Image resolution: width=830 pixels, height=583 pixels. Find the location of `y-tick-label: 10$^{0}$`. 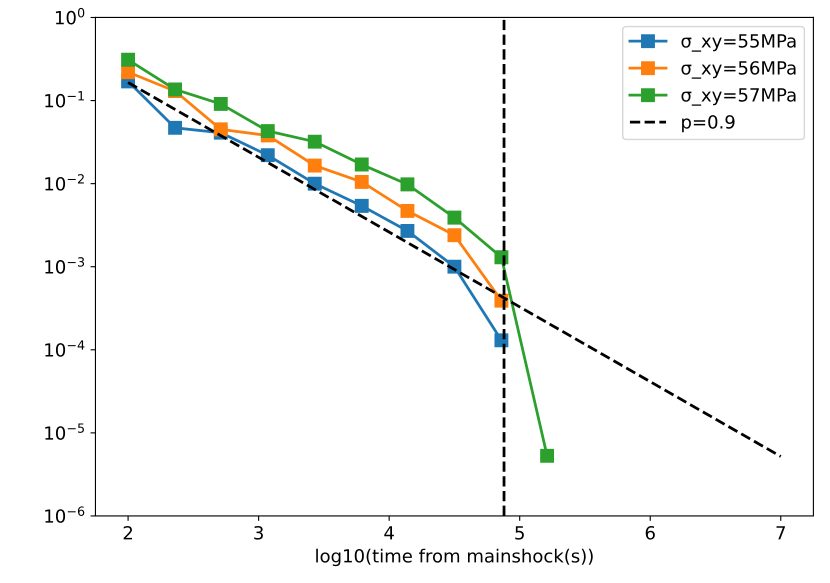

y-tick-label: 10$^{0}$ is located at coordinates (70, 16).